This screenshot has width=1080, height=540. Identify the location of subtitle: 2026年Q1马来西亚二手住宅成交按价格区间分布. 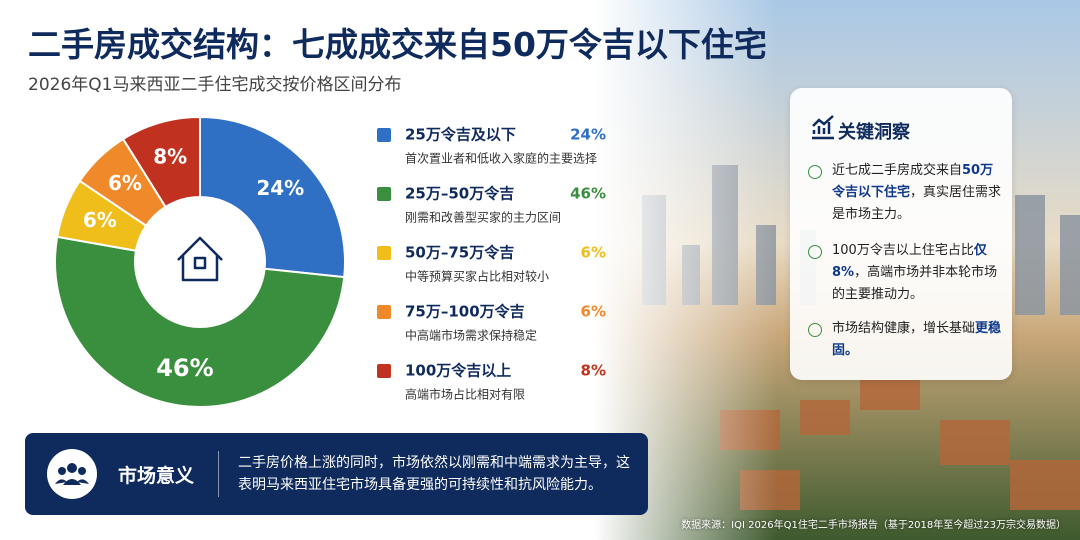
(215, 85).